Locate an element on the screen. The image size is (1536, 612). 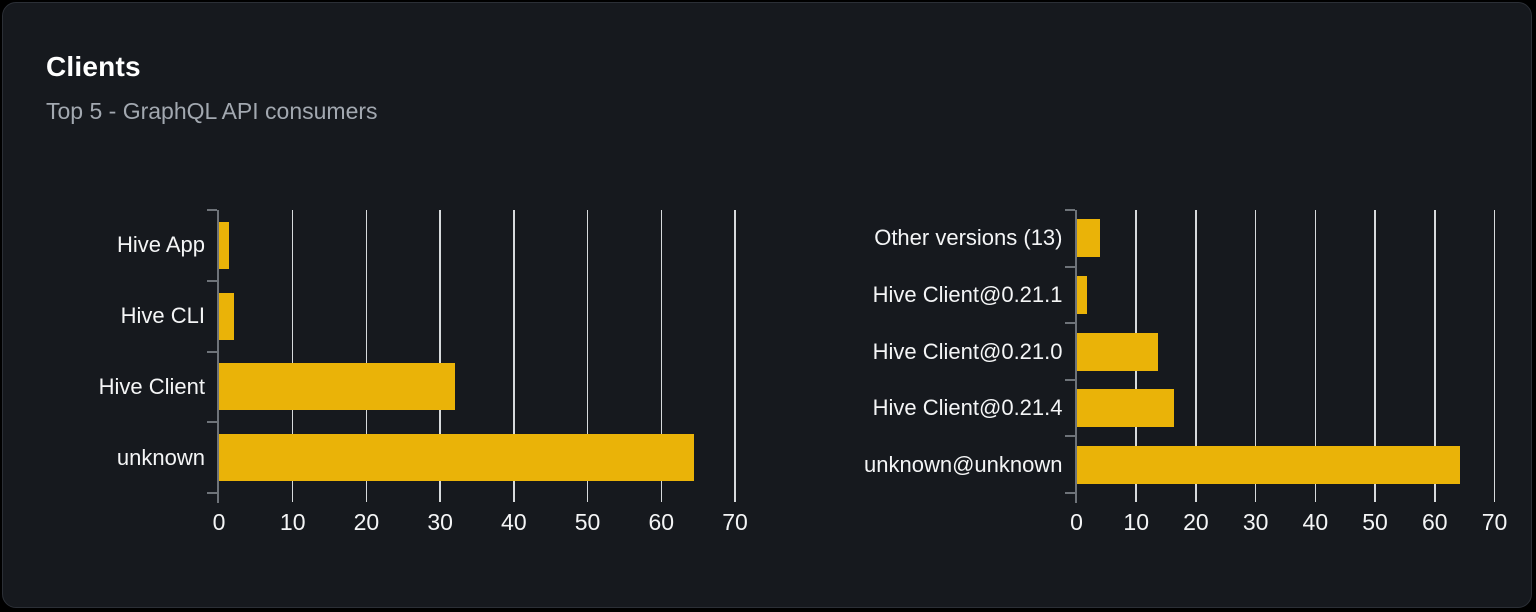
category-label: Hive Client is located at coordinates (151, 386).